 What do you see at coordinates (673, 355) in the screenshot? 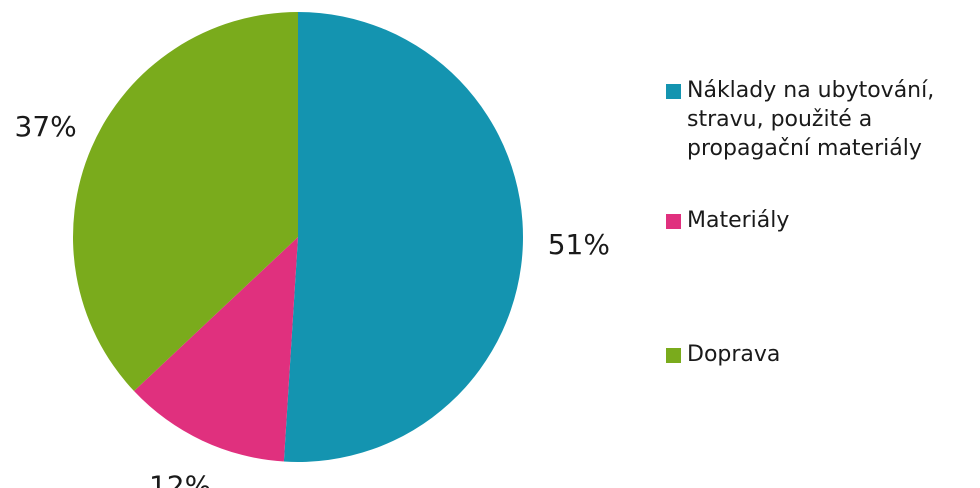
I see `legend-swatch-doprava` at bounding box center [673, 355].